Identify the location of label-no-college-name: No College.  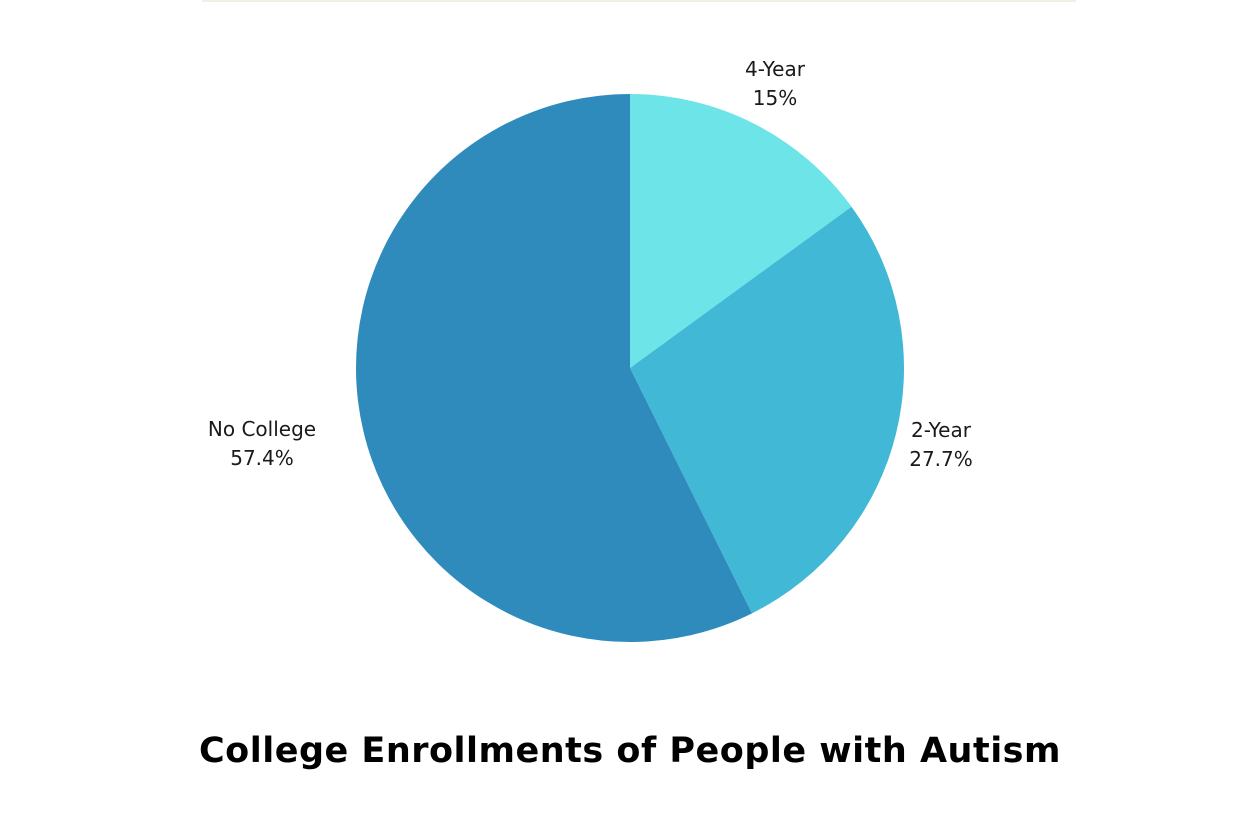
(262, 429).